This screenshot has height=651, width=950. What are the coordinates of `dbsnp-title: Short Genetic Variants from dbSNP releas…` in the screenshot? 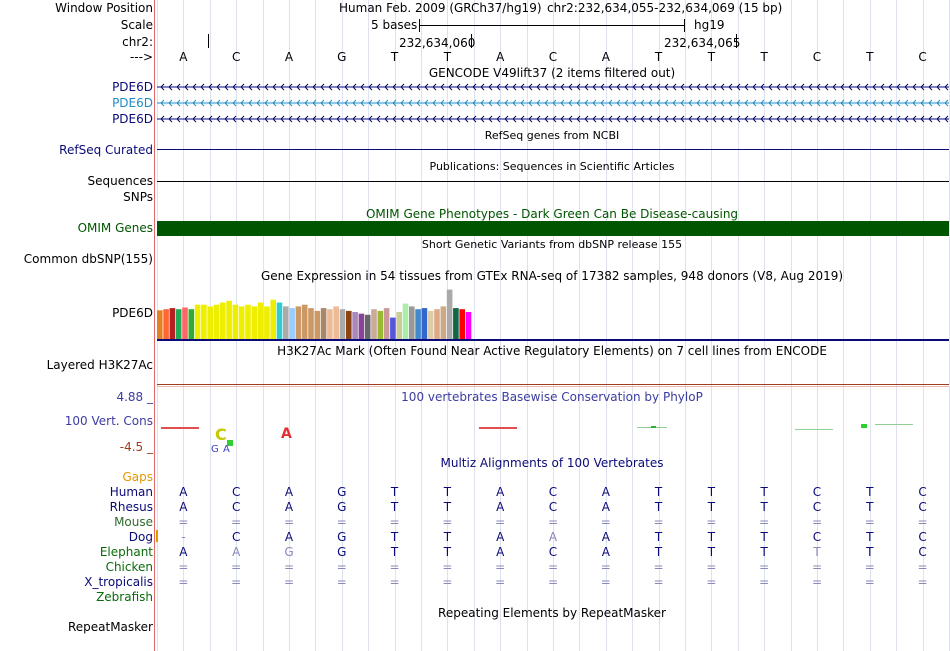 It's located at (552, 244).